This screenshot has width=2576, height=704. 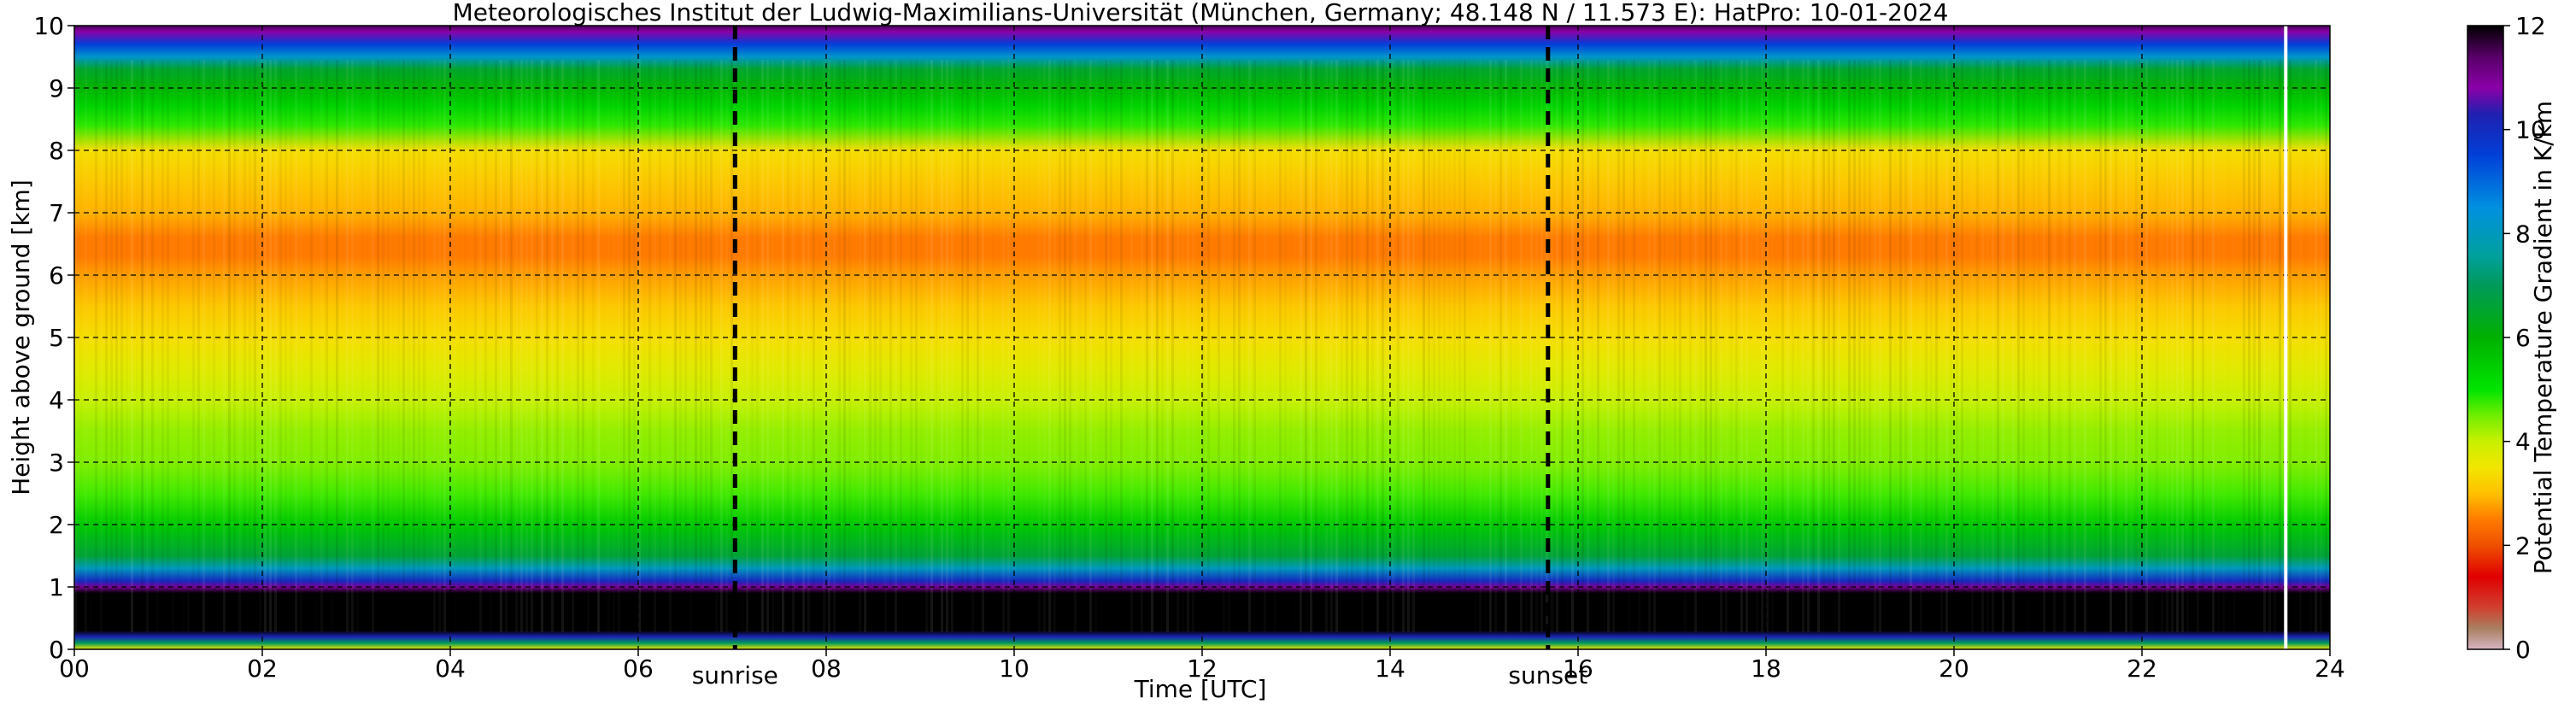 What do you see at coordinates (1954, 668) in the screenshot?
I see `x-tick-label: 20` at bounding box center [1954, 668].